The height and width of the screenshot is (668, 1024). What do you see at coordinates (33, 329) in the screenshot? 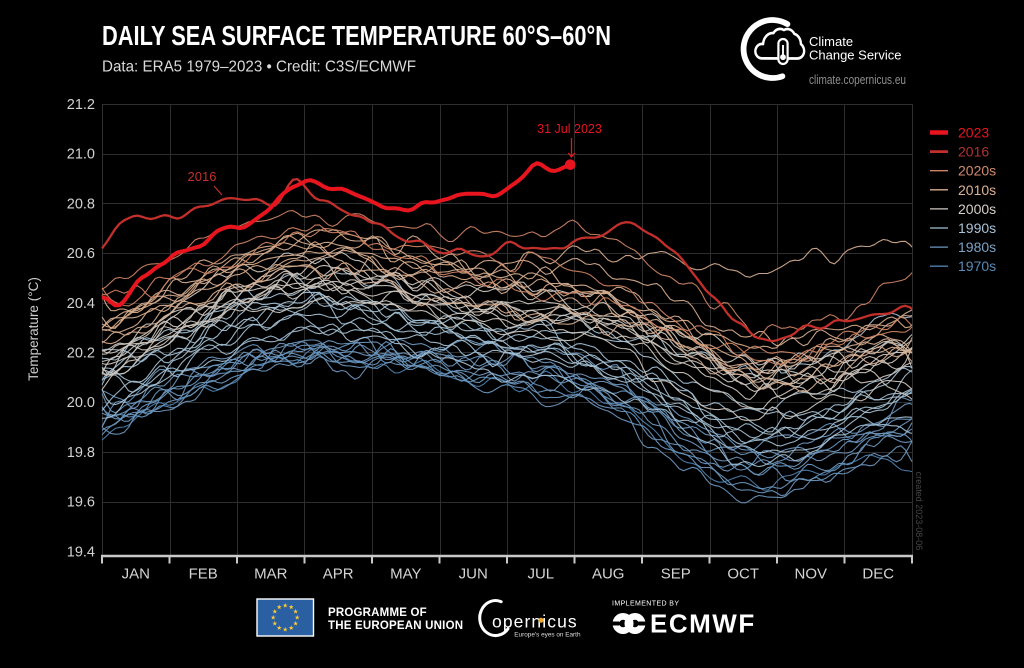
I see `svg-text: Temperature (°C)` at bounding box center [33, 329].